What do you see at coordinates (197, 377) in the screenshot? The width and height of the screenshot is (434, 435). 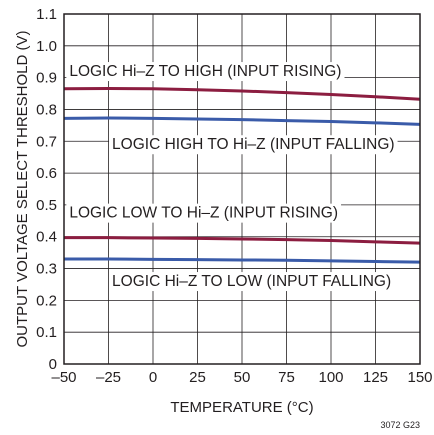 I see `x-tick-label: 25` at bounding box center [197, 377].